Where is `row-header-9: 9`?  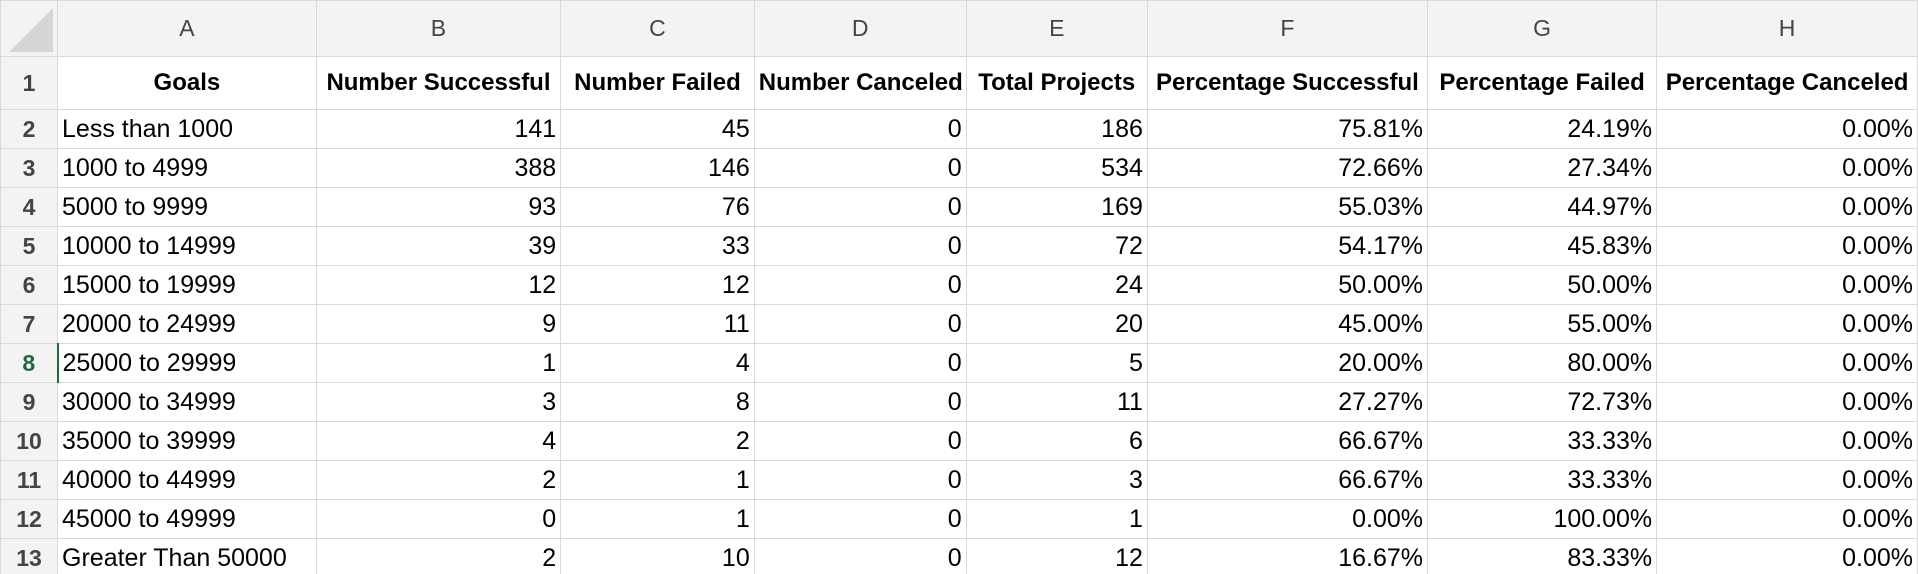 row-header-9: 9 is located at coordinates (29, 402).